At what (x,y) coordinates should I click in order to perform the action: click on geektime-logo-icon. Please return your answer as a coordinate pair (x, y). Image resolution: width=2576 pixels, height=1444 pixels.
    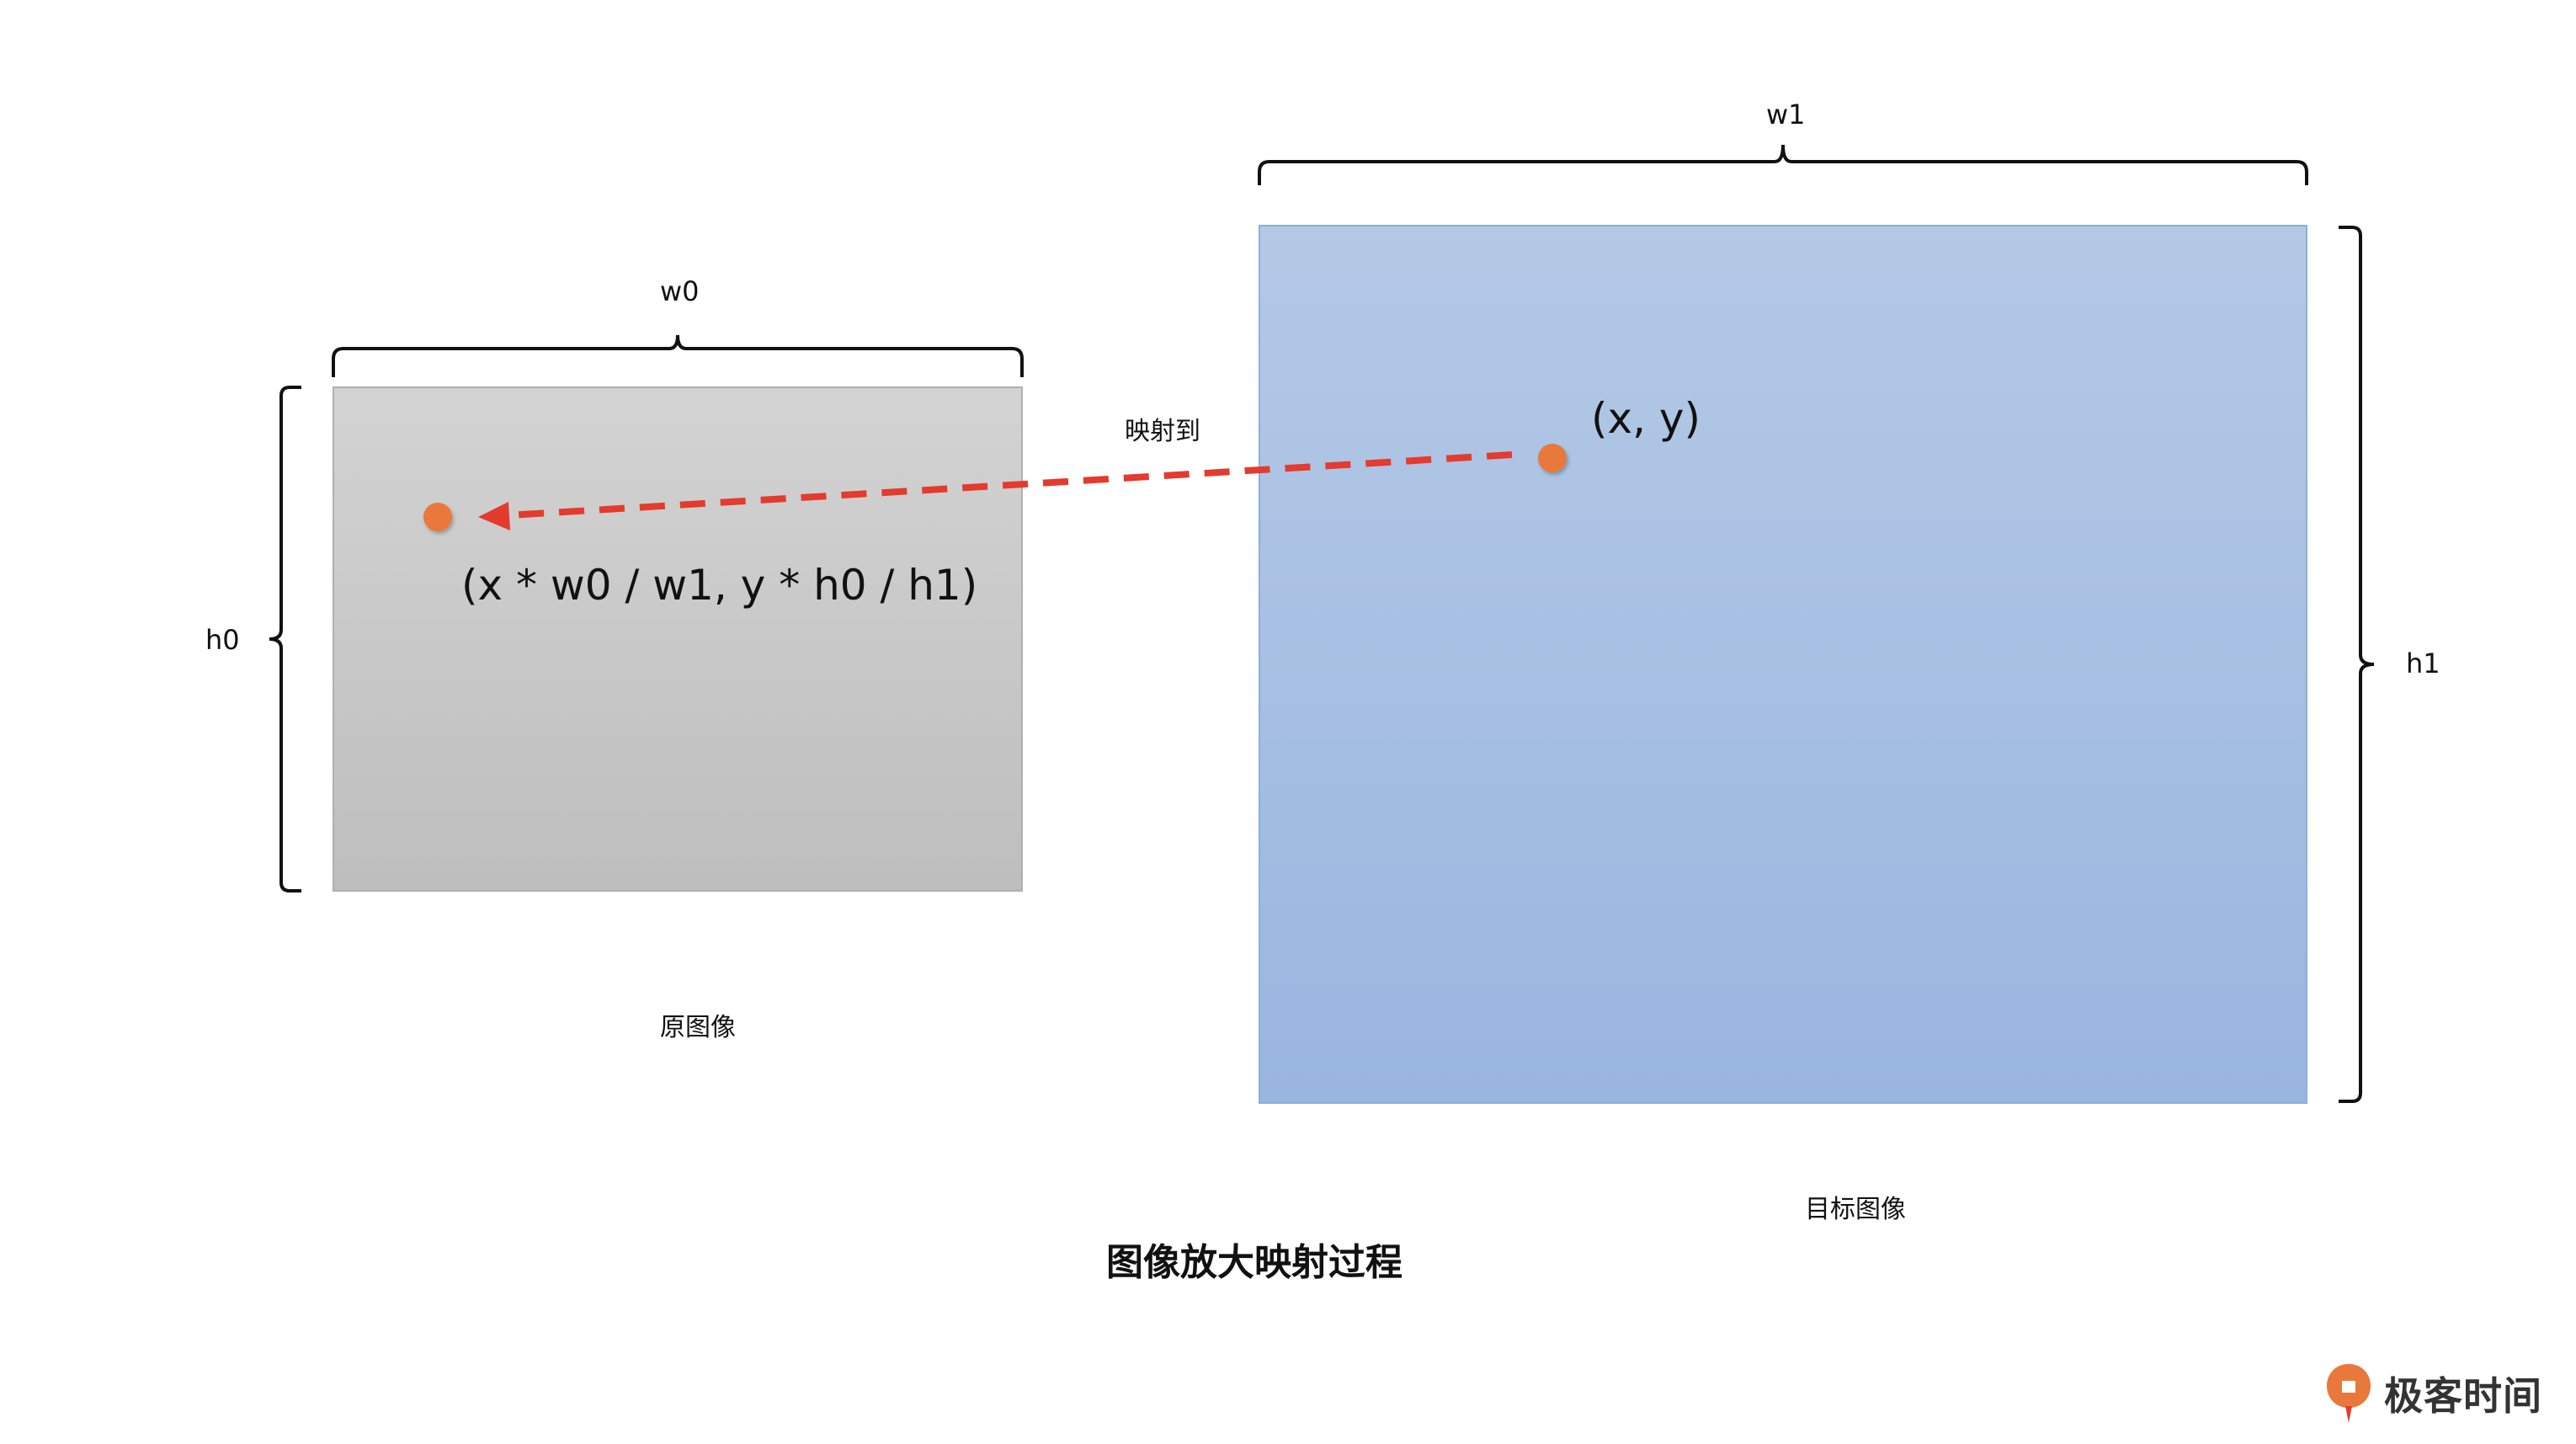
    Looking at the image, I should click on (2349, 1394).